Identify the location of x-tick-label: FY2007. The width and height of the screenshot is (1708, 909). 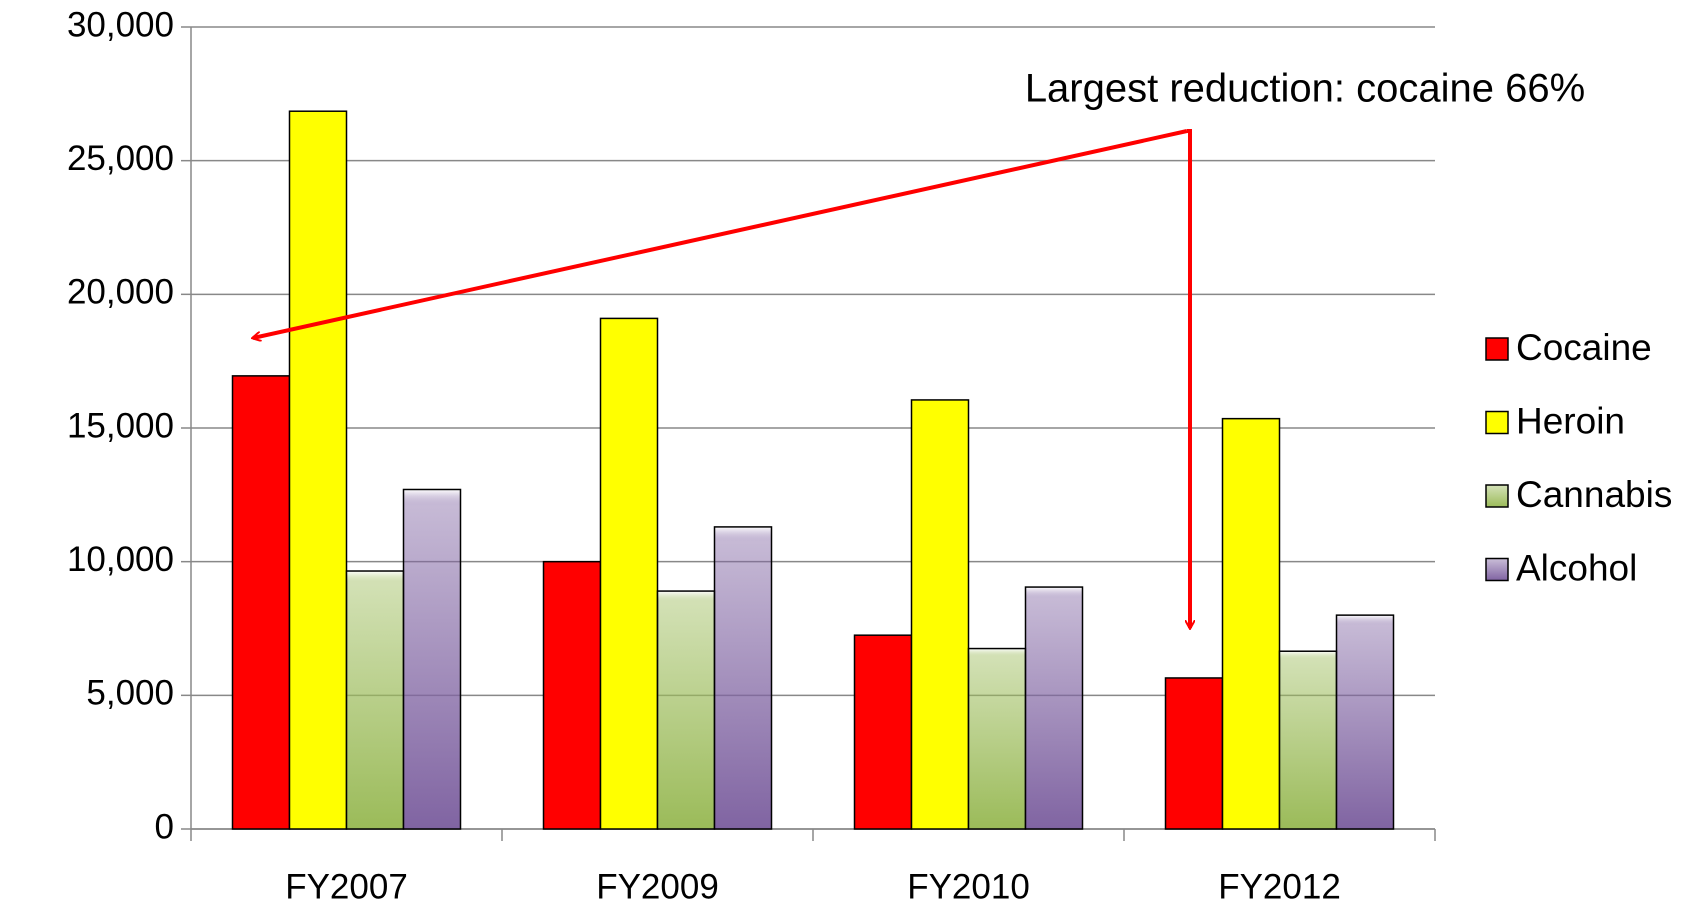
(346, 886).